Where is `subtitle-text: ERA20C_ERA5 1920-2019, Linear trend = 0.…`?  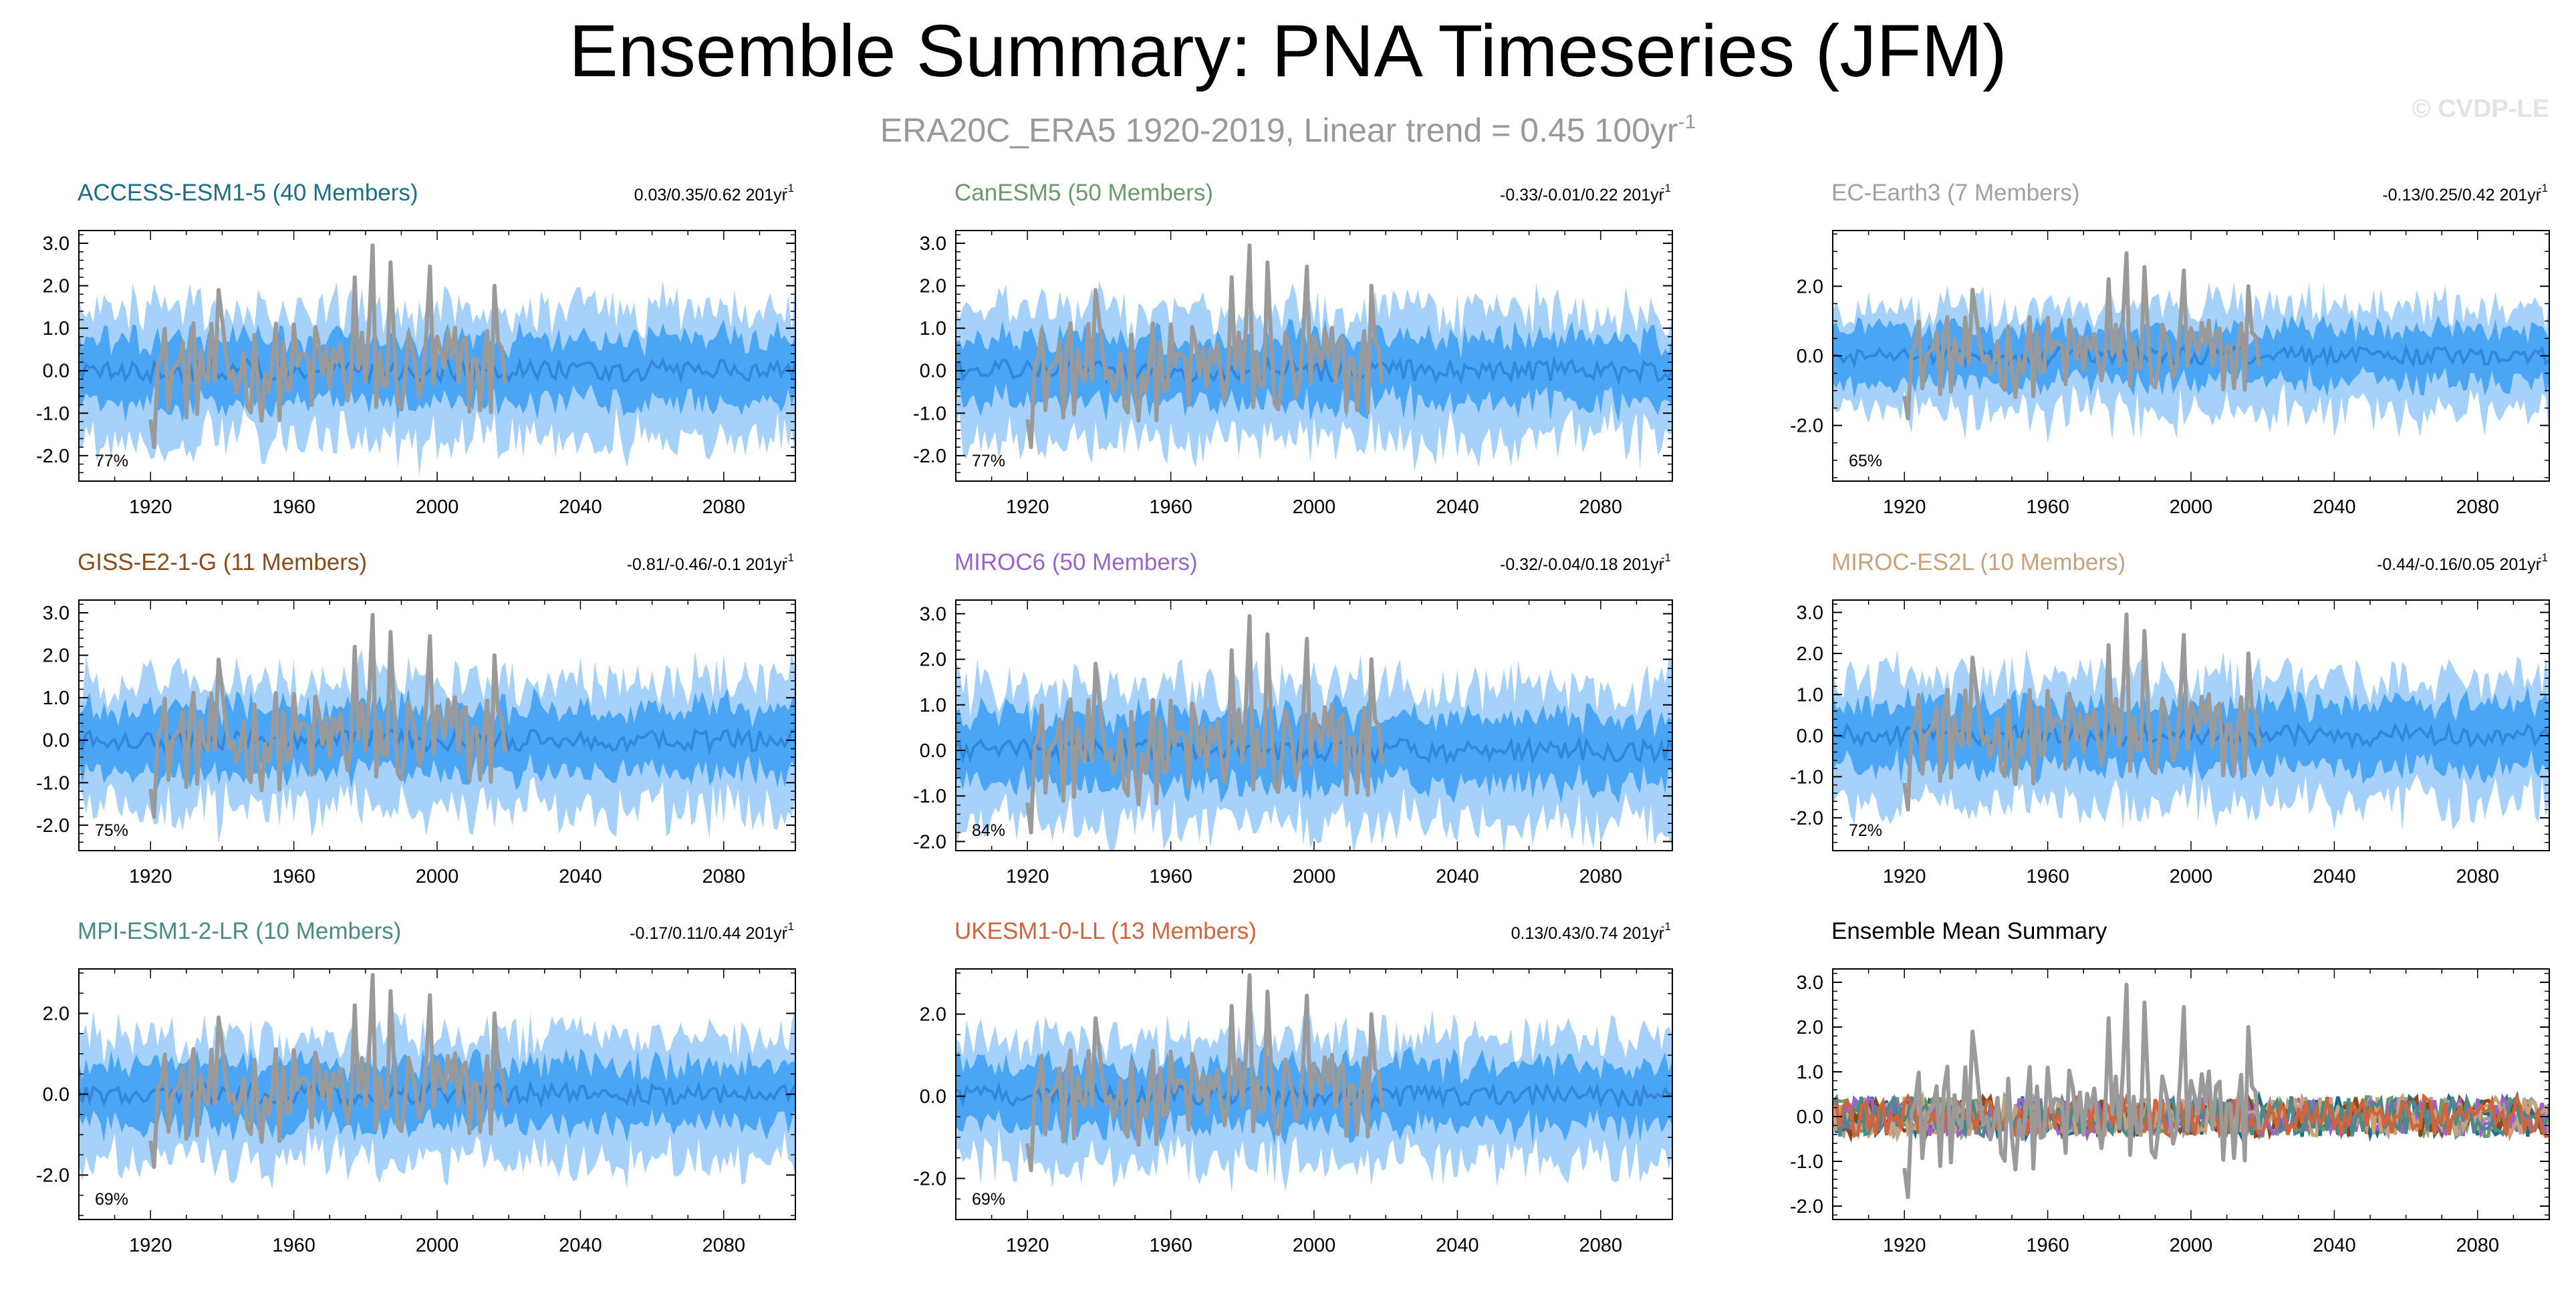 subtitle-text: ERA20C_ERA5 1920-2019, Linear trend = 0.… is located at coordinates (1279, 130).